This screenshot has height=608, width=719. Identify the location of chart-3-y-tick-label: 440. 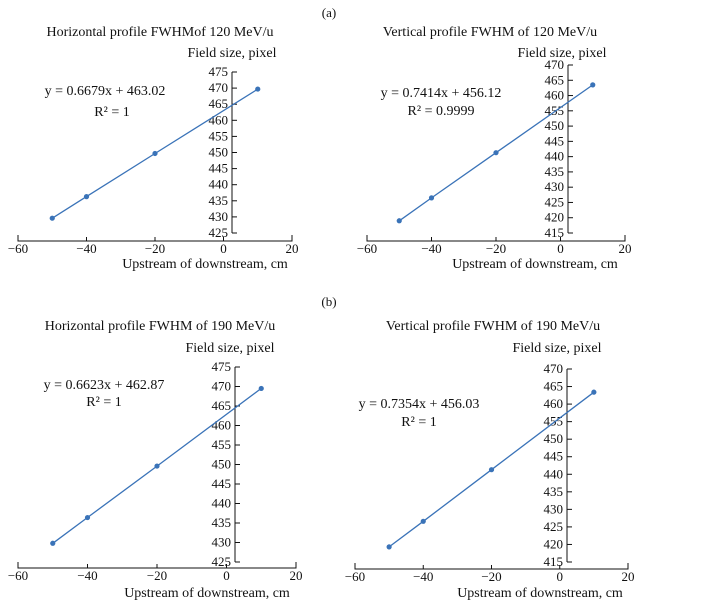
(222, 503).